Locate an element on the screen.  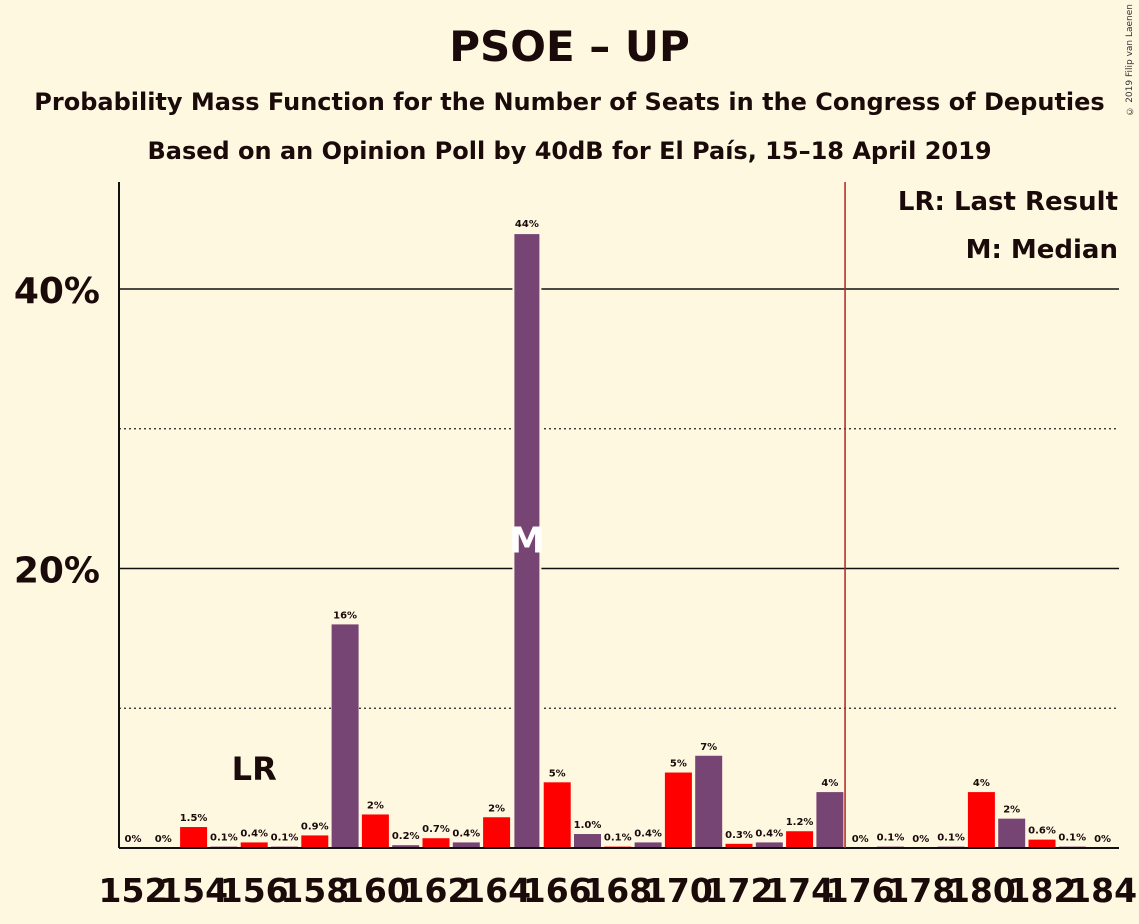
bar-label: 1.5% is located at coordinates (194, 818).